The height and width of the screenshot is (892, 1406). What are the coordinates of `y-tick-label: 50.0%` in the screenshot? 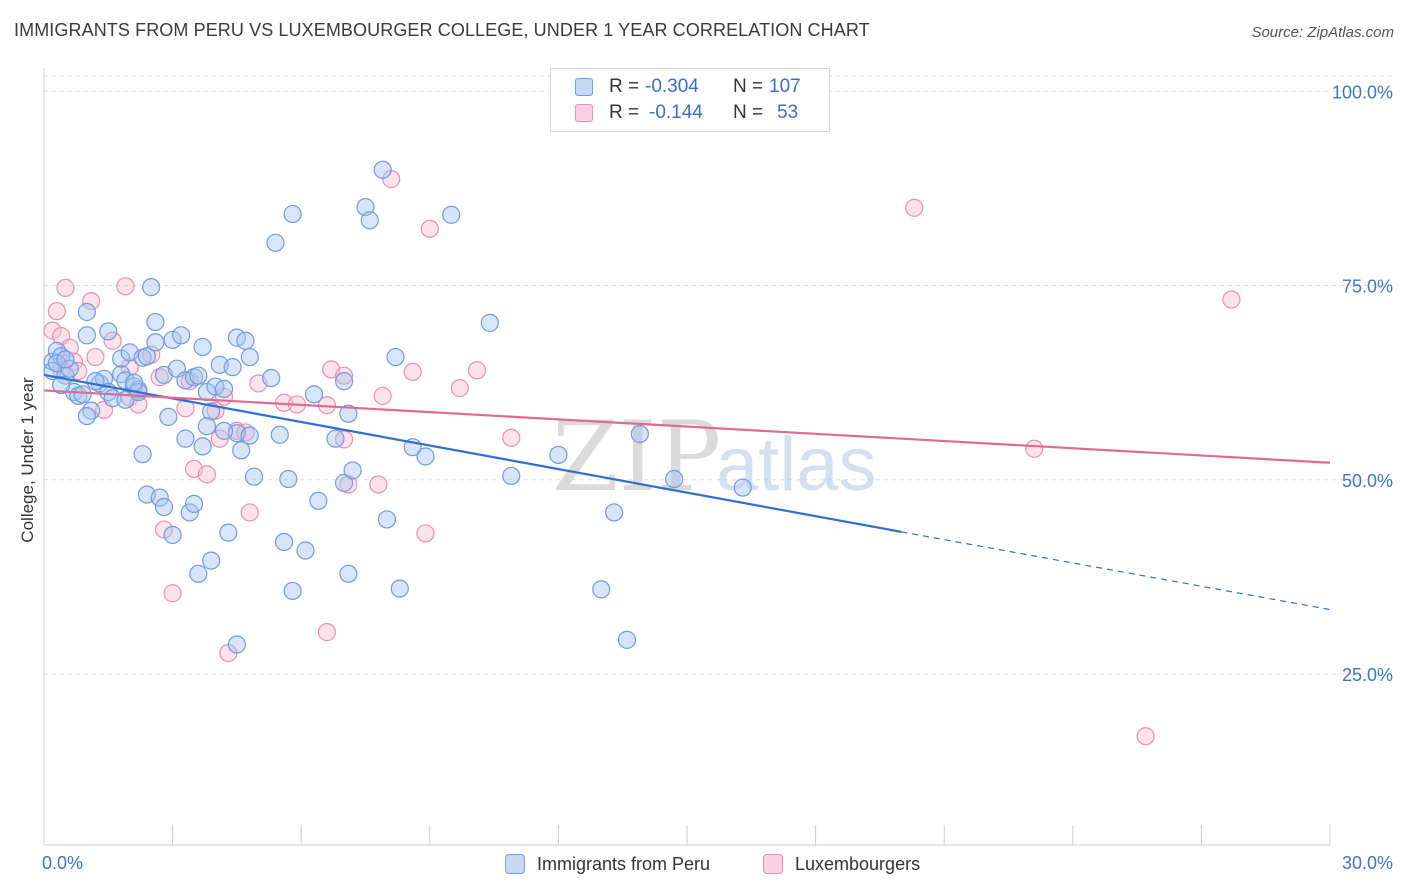 It's located at (1367, 481).